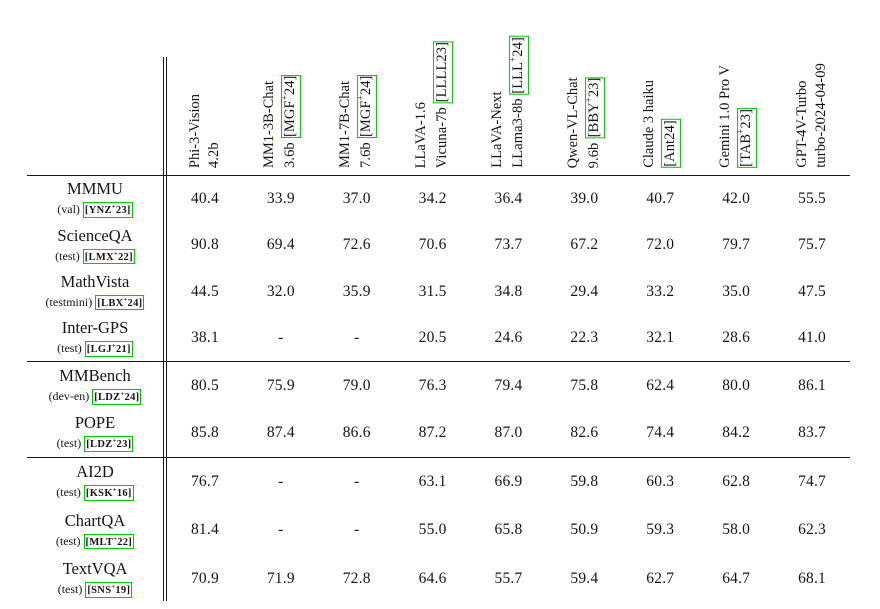  Describe the element at coordinates (269, 124) in the screenshot. I see `model-name: MM1-3B-Chat` at that location.